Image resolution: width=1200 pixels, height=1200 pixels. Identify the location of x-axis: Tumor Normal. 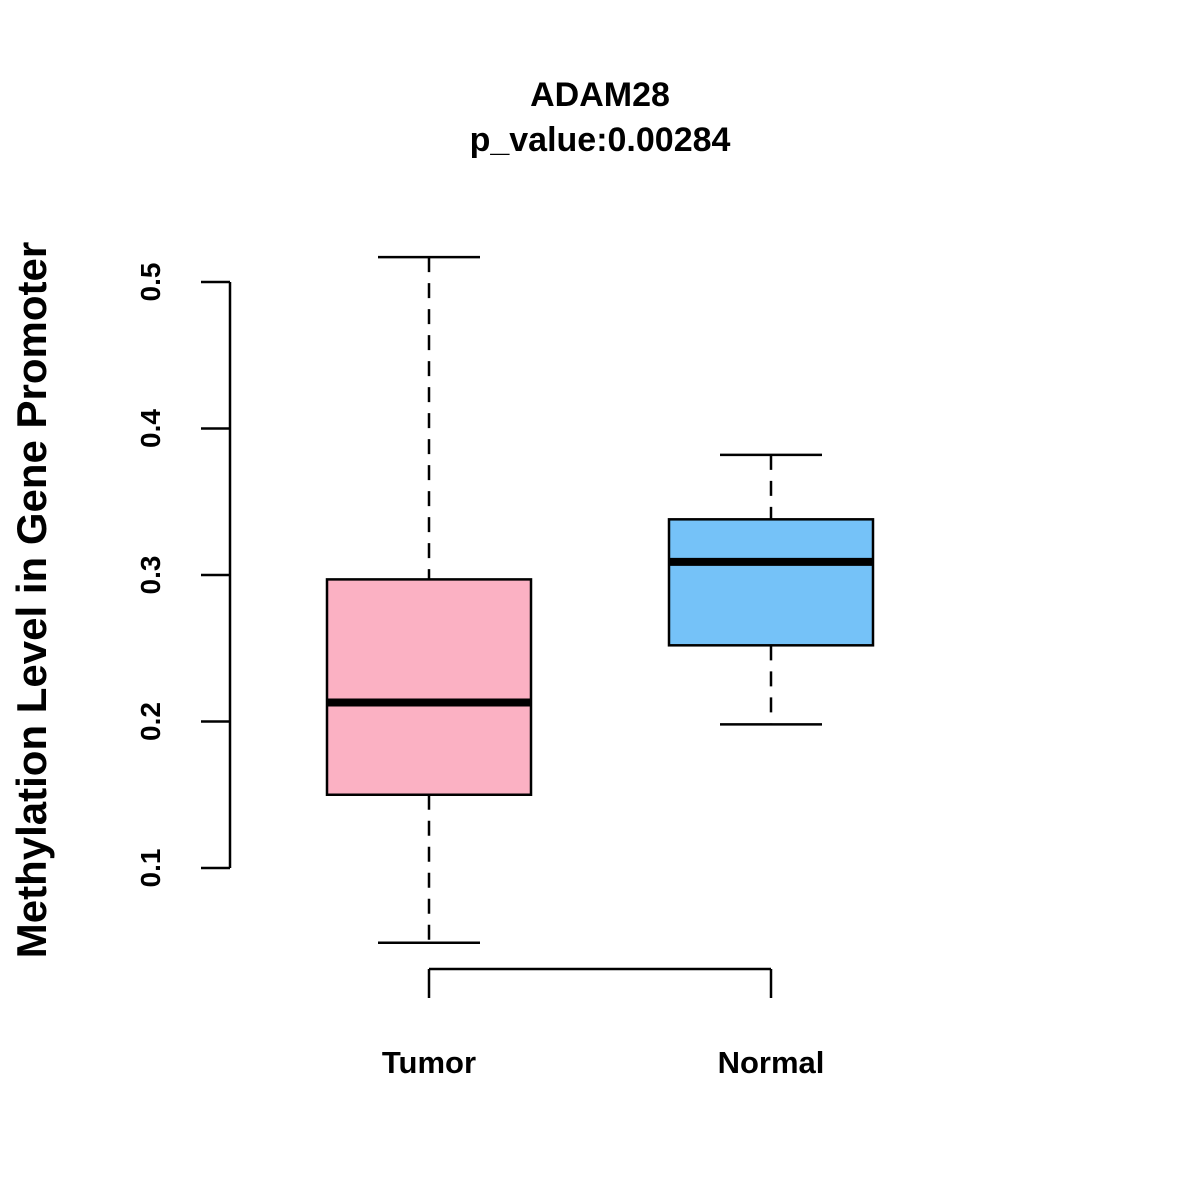
(603, 1023).